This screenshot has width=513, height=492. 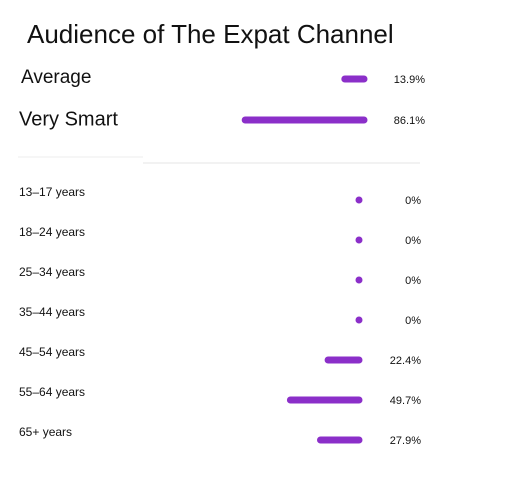 What do you see at coordinates (210, 34) in the screenshot?
I see `title: Audience of The Expat Channel` at bounding box center [210, 34].